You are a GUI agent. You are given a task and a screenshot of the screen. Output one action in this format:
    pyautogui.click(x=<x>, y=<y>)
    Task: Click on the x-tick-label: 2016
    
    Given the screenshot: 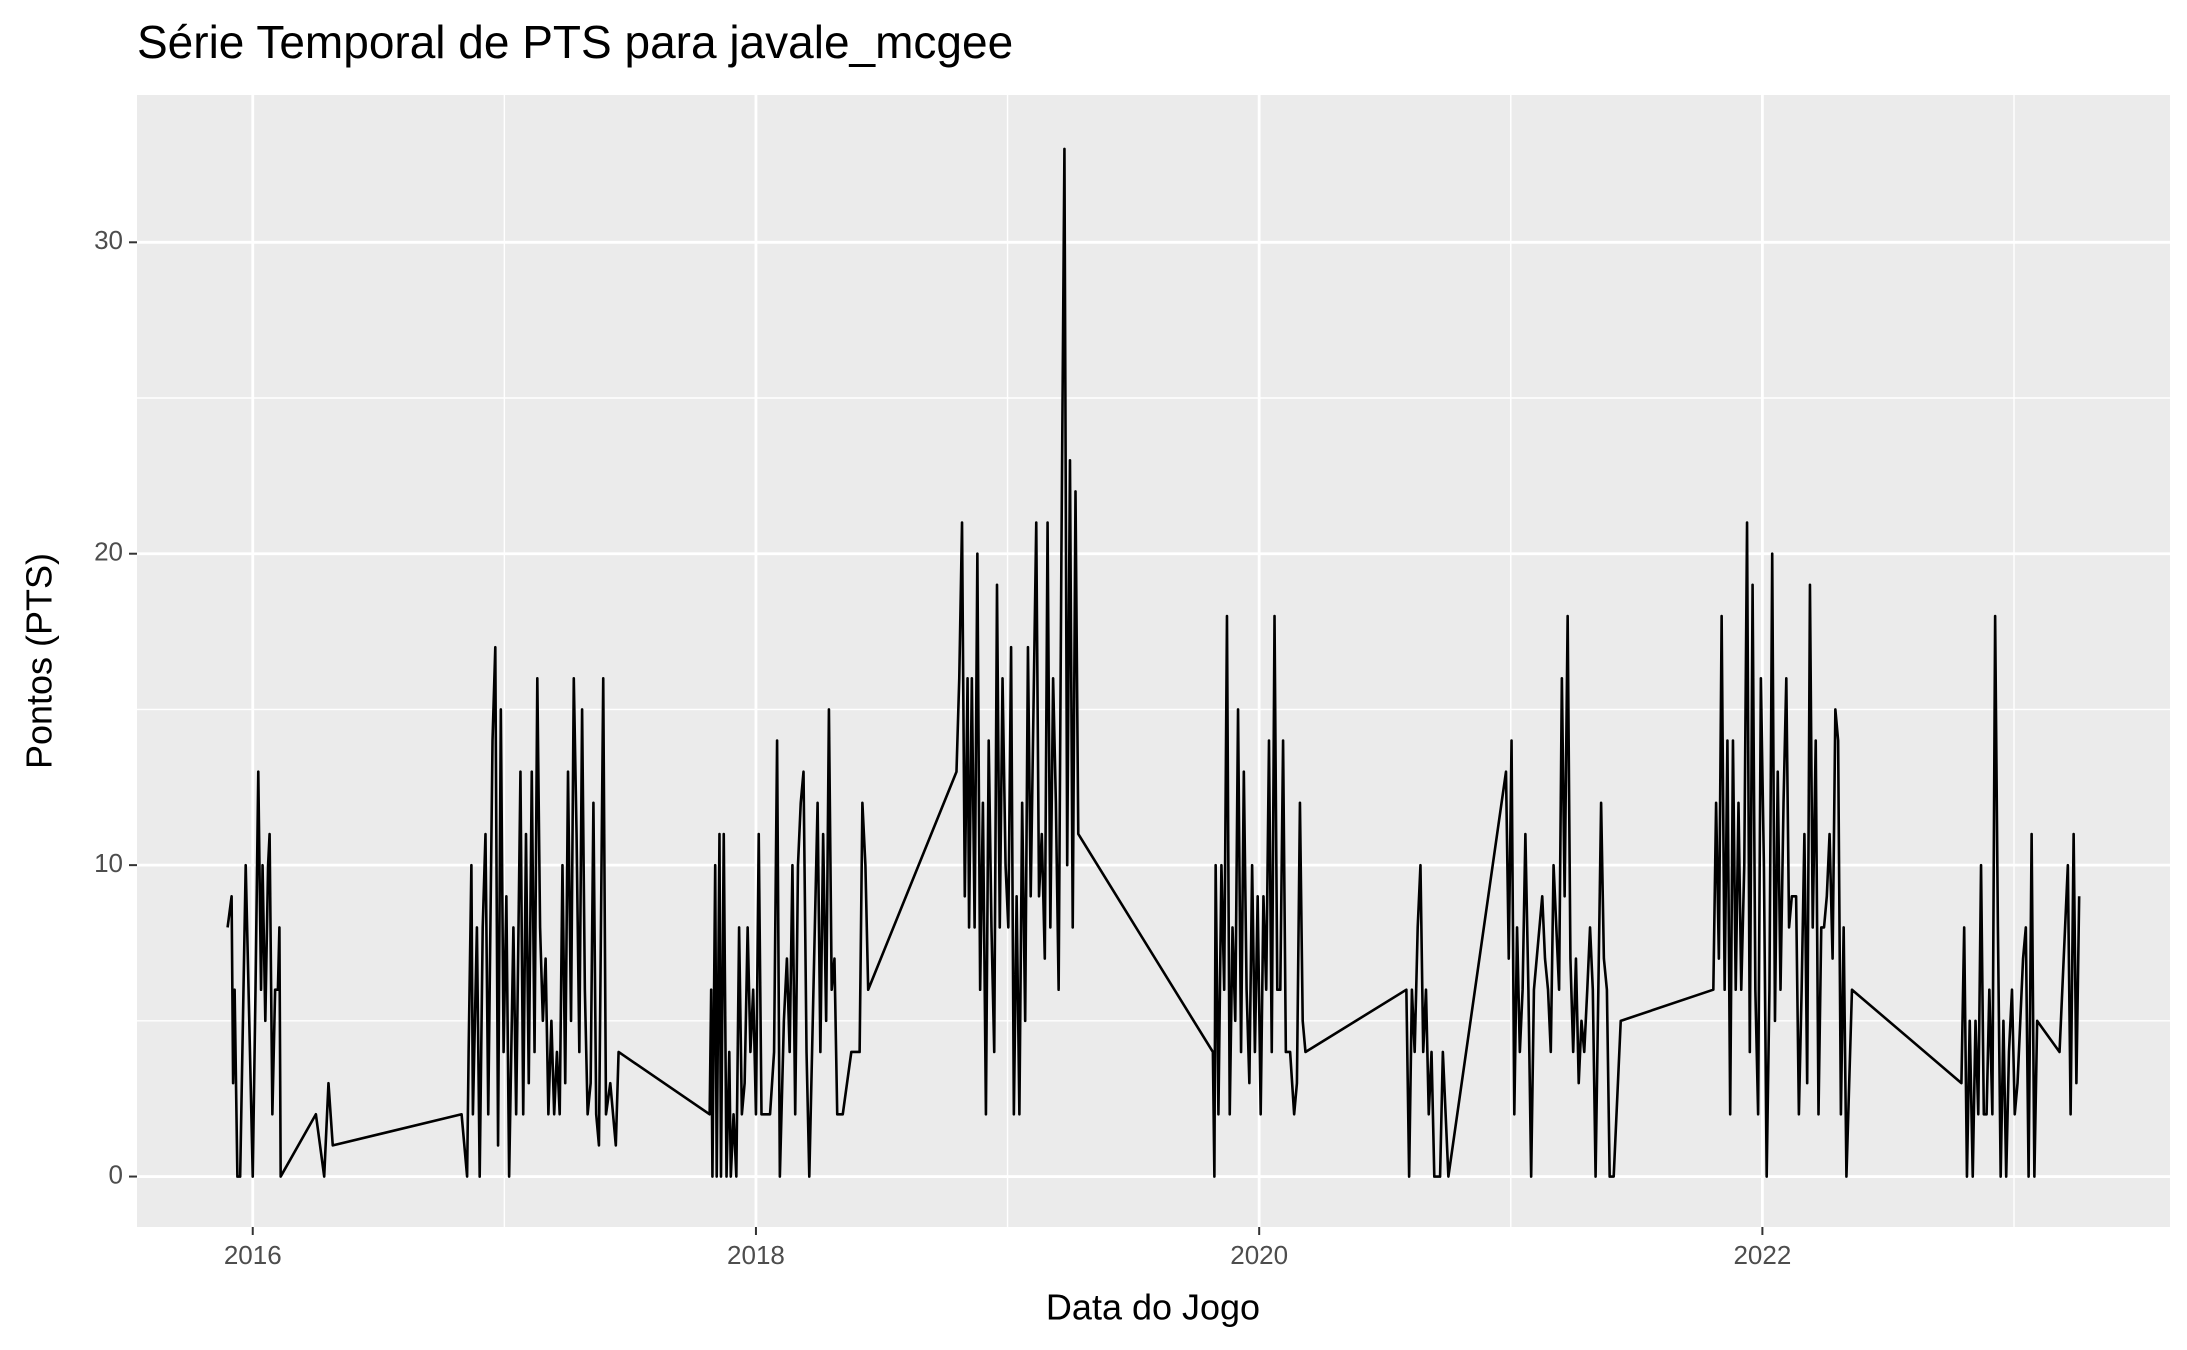 What is the action you would take?
    pyautogui.click(x=253, y=1255)
    